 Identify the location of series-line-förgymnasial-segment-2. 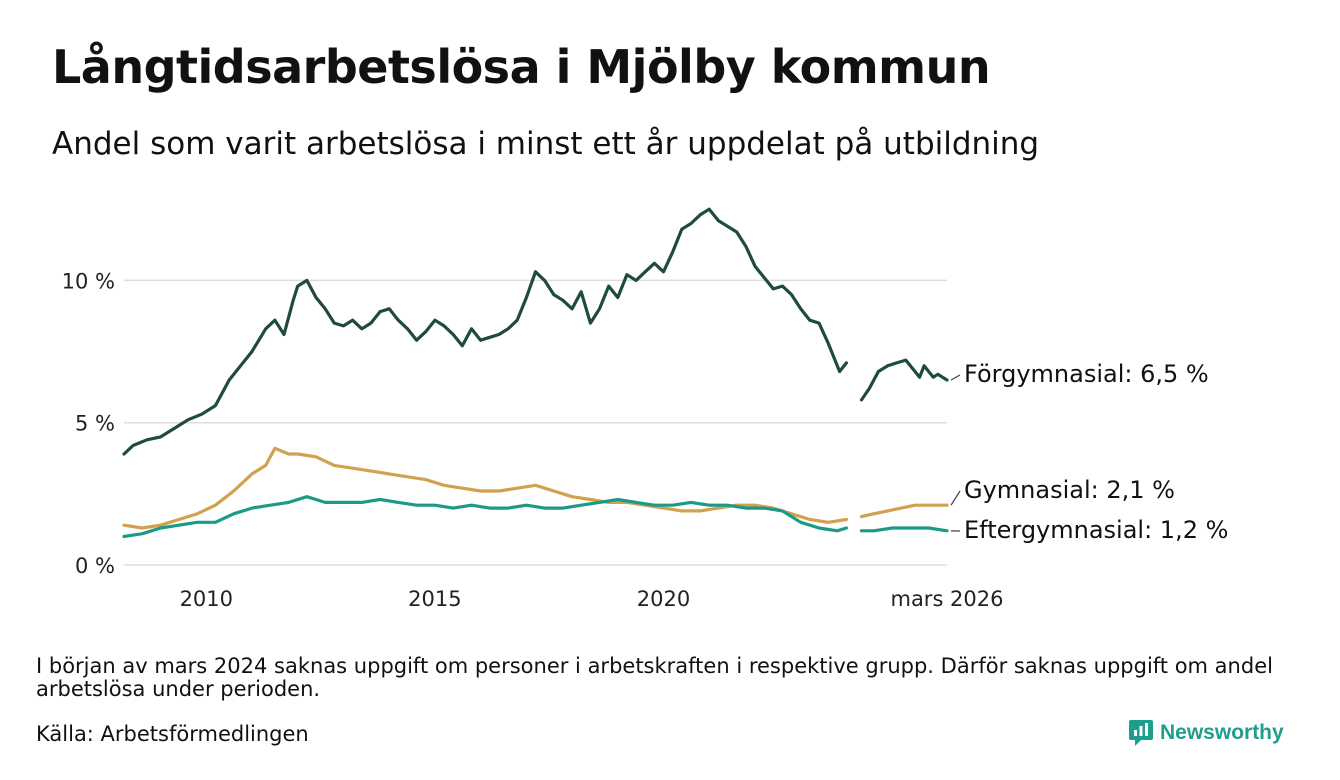
(904, 380).